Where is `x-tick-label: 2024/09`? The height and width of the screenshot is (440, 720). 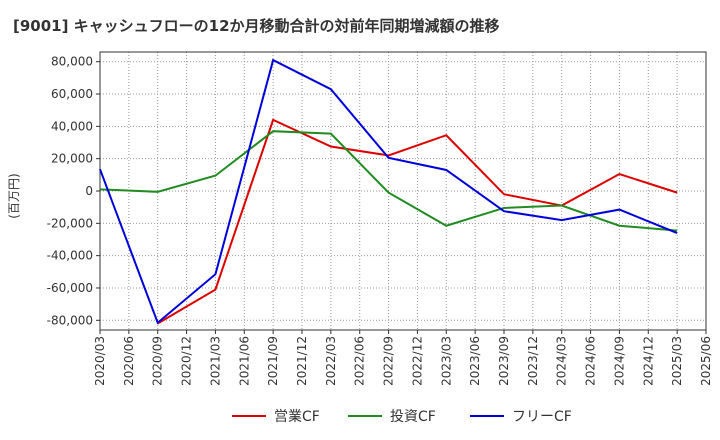
x-tick-label: 2024/09 is located at coordinates (619, 361).